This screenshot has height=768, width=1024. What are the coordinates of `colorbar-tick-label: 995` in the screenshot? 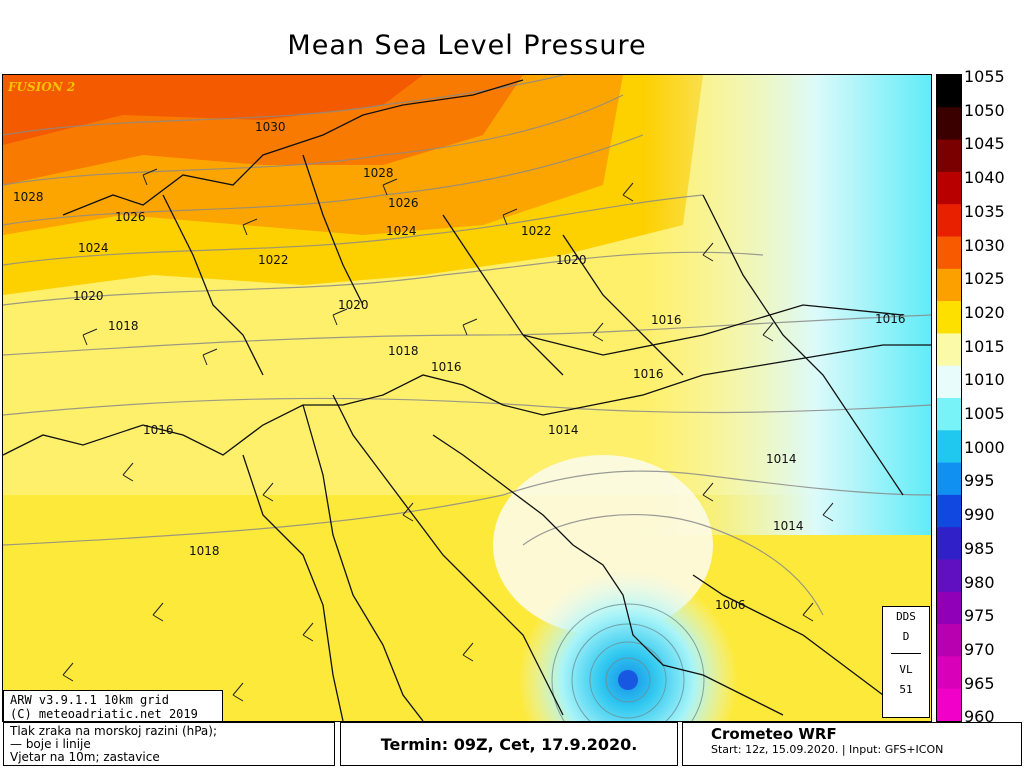 It's located at (979, 481).